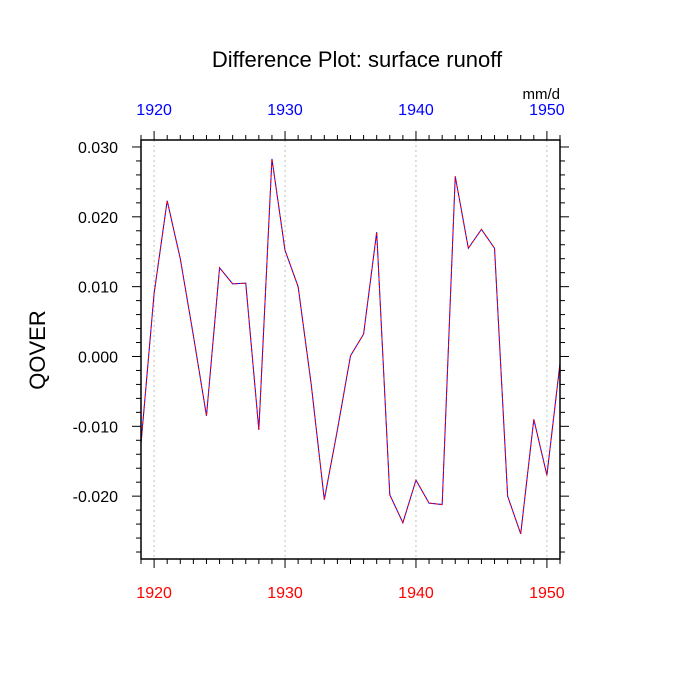 Image resolution: width=700 pixels, height=700 pixels. Describe the element at coordinates (37, 349) in the screenshot. I see `y-axis-label: QOVER` at that location.